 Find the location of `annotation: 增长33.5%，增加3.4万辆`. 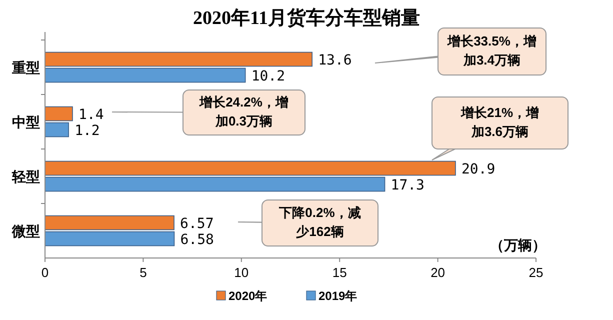

annotation: 增长33.5%，增加3.4万辆 is located at coordinates (491, 50).